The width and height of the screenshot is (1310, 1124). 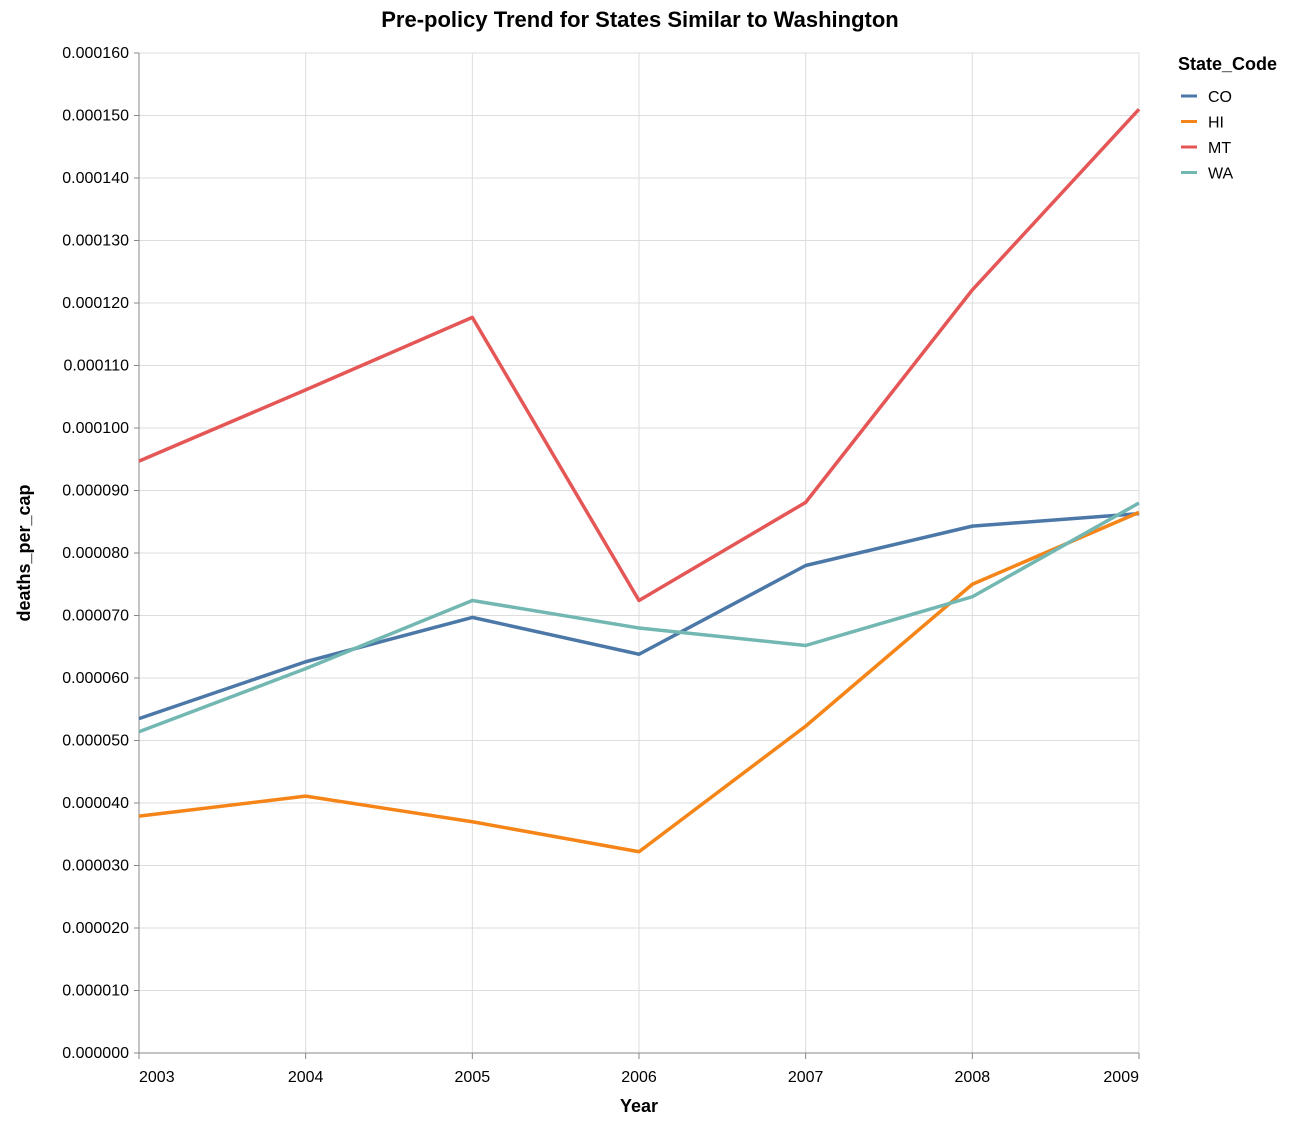 I want to click on y-tick-label: 0.000040, so click(x=95, y=803).